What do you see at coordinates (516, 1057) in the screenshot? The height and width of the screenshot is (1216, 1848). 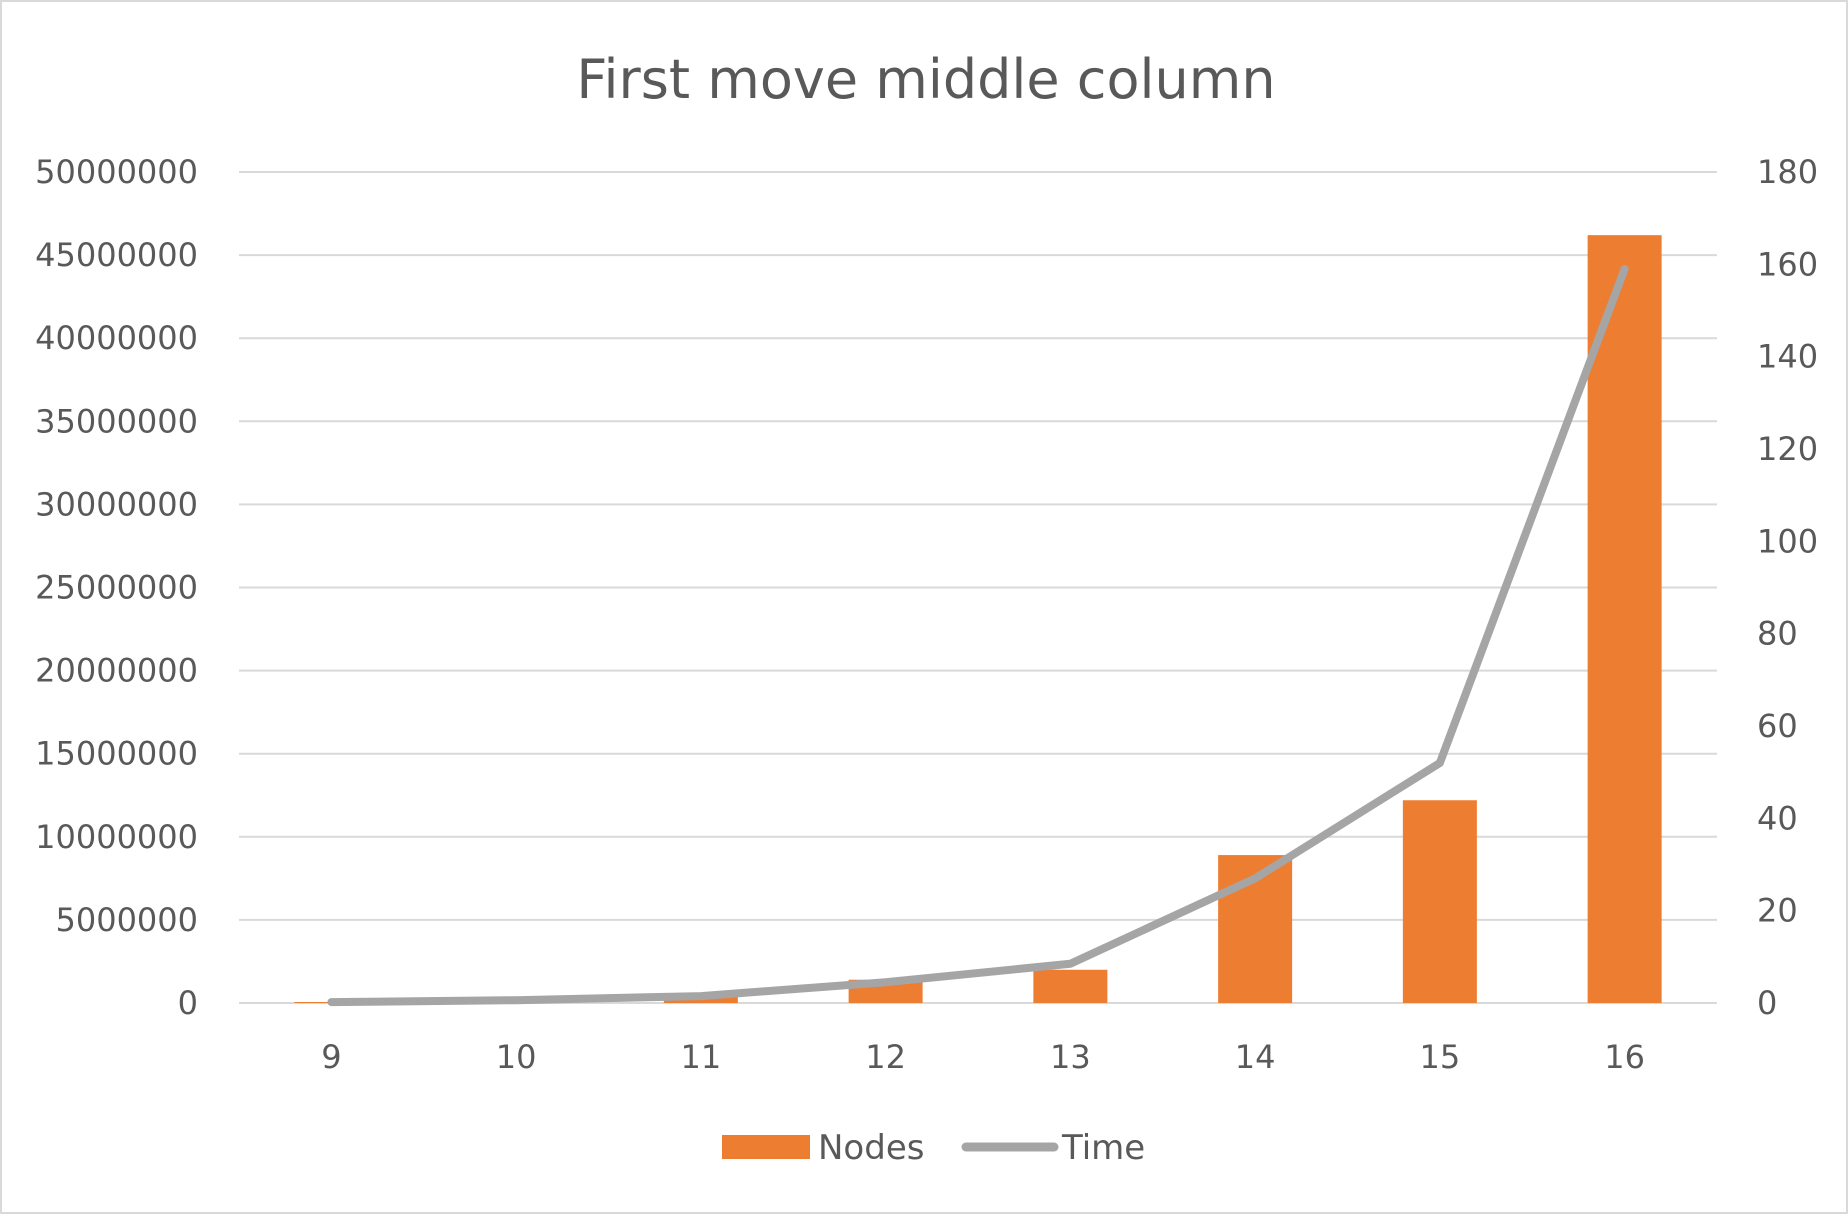 I see `x-tick-label: 10` at bounding box center [516, 1057].